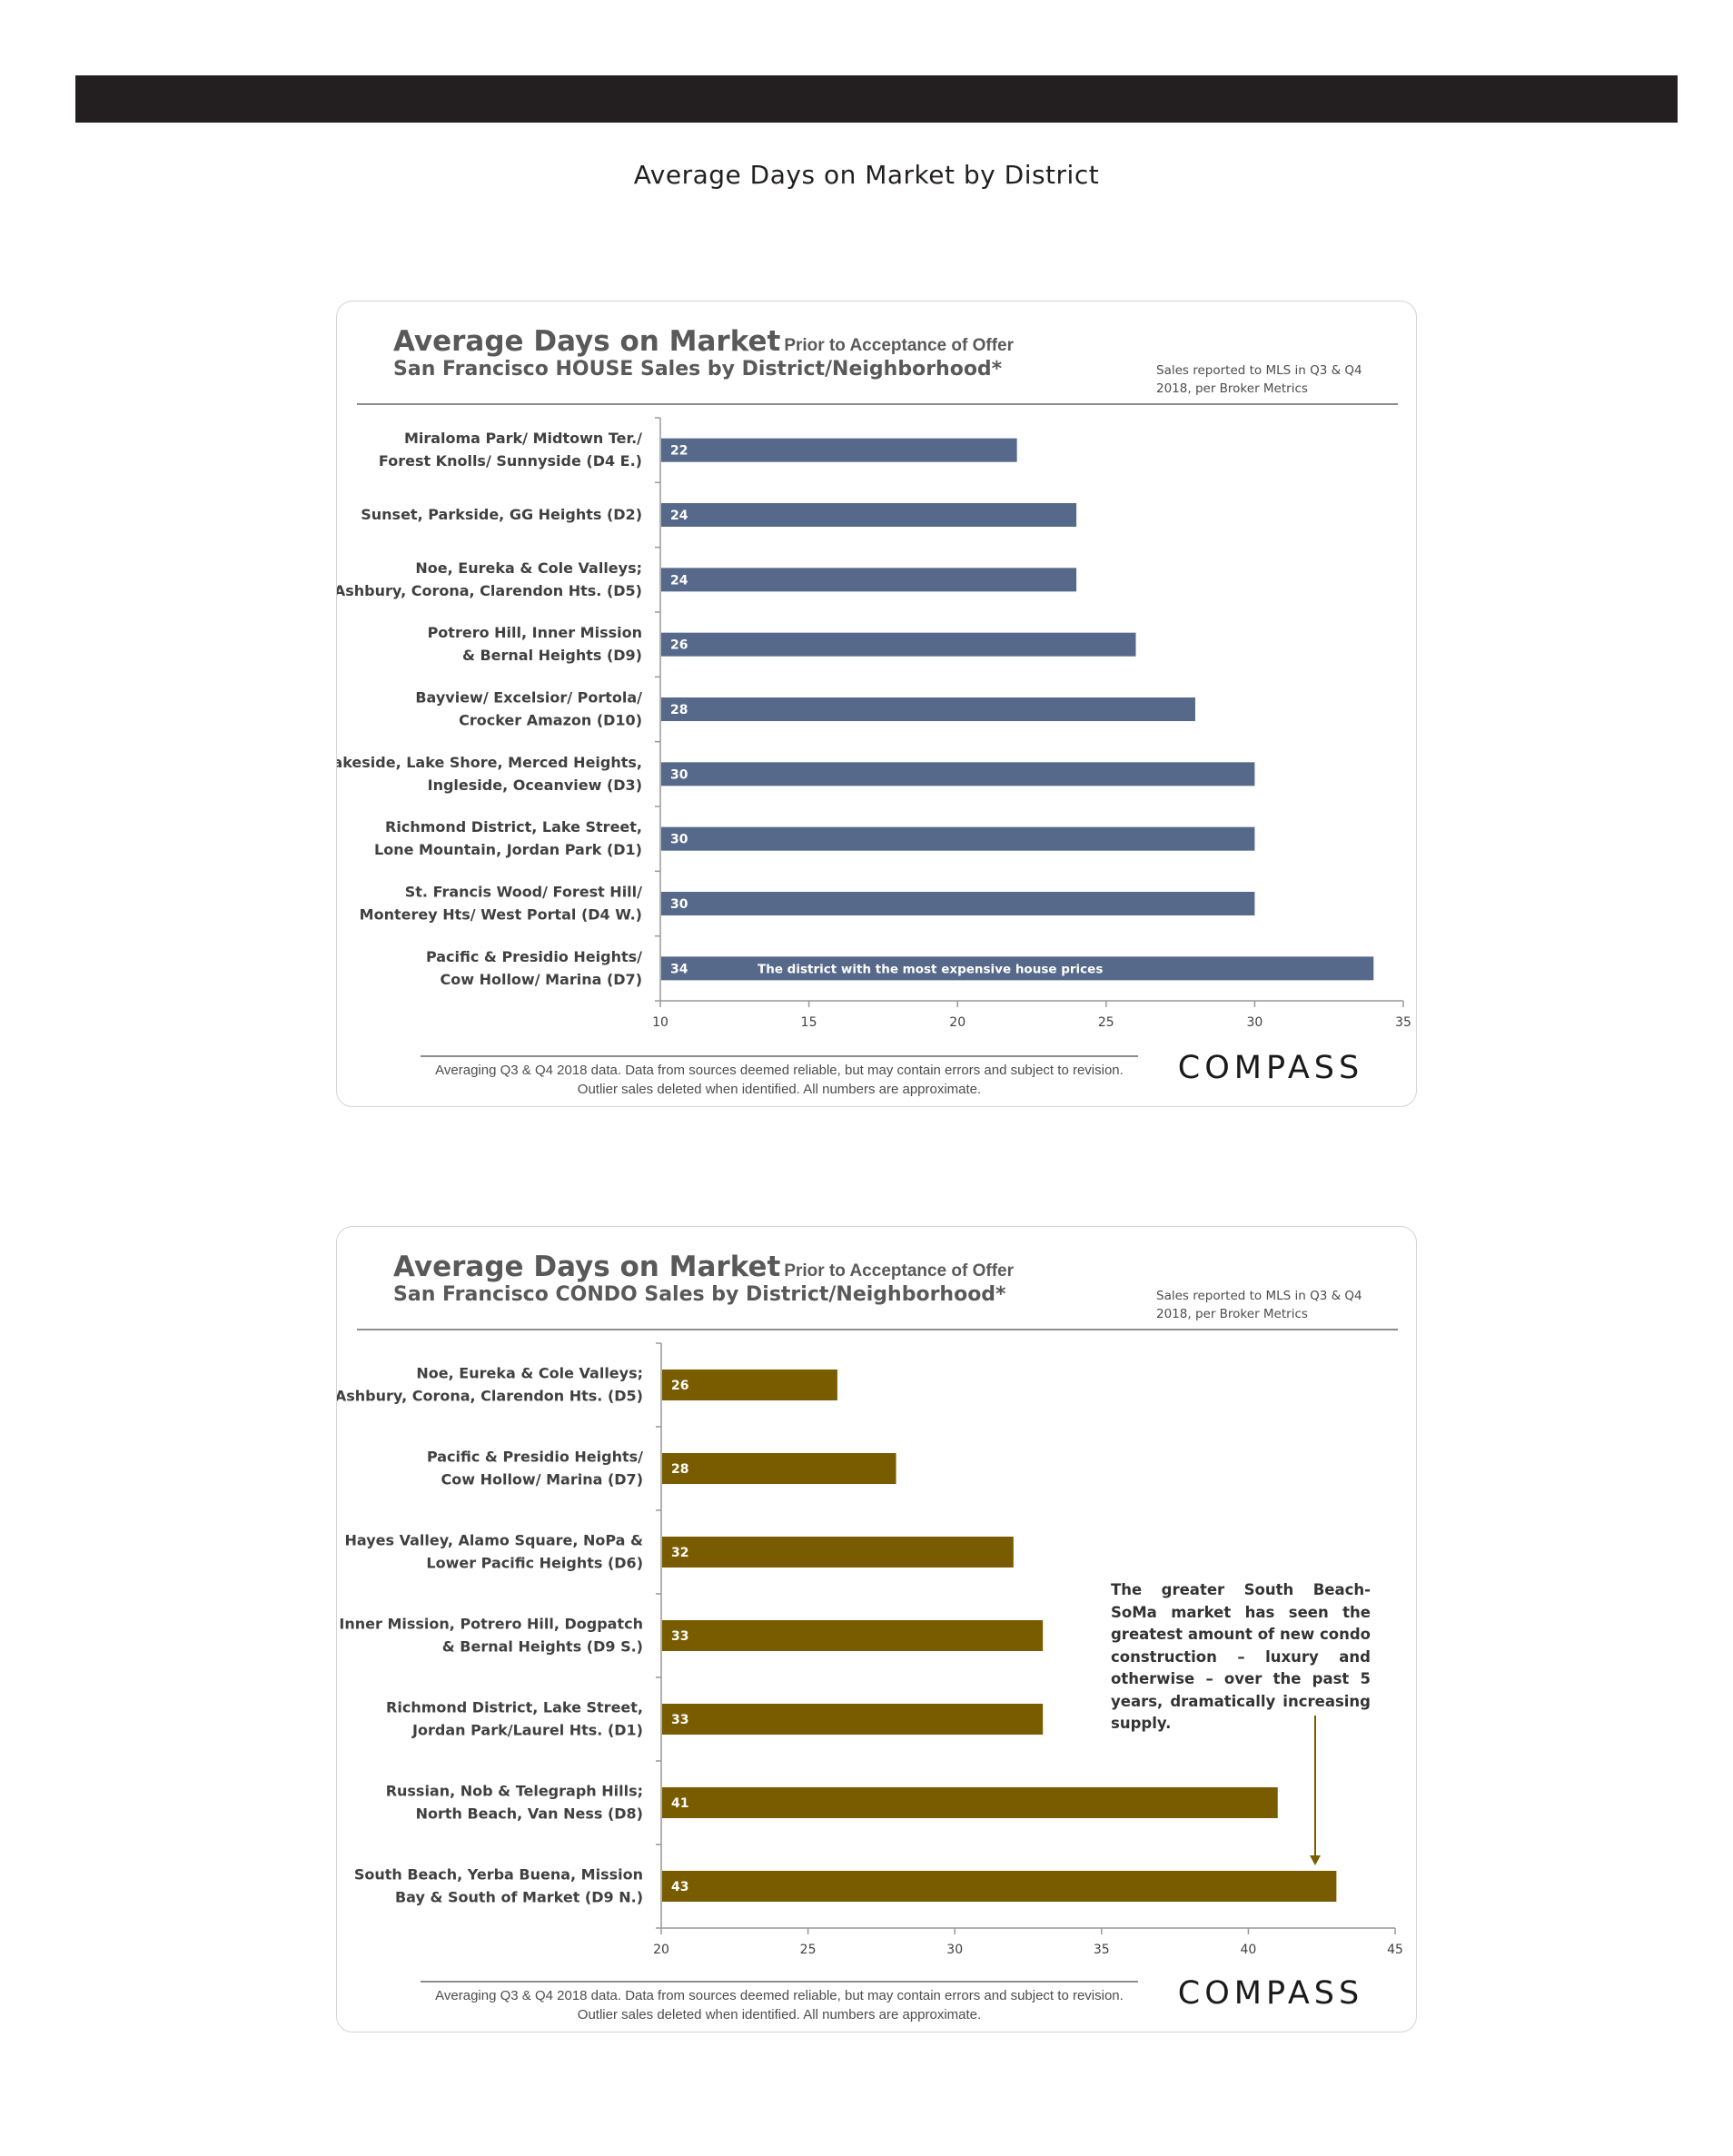 The width and height of the screenshot is (1733, 2156). What do you see at coordinates (866, 175) in the screenshot?
I see `page-title: Average Days on Market by District` at bounding box center [866, 175].